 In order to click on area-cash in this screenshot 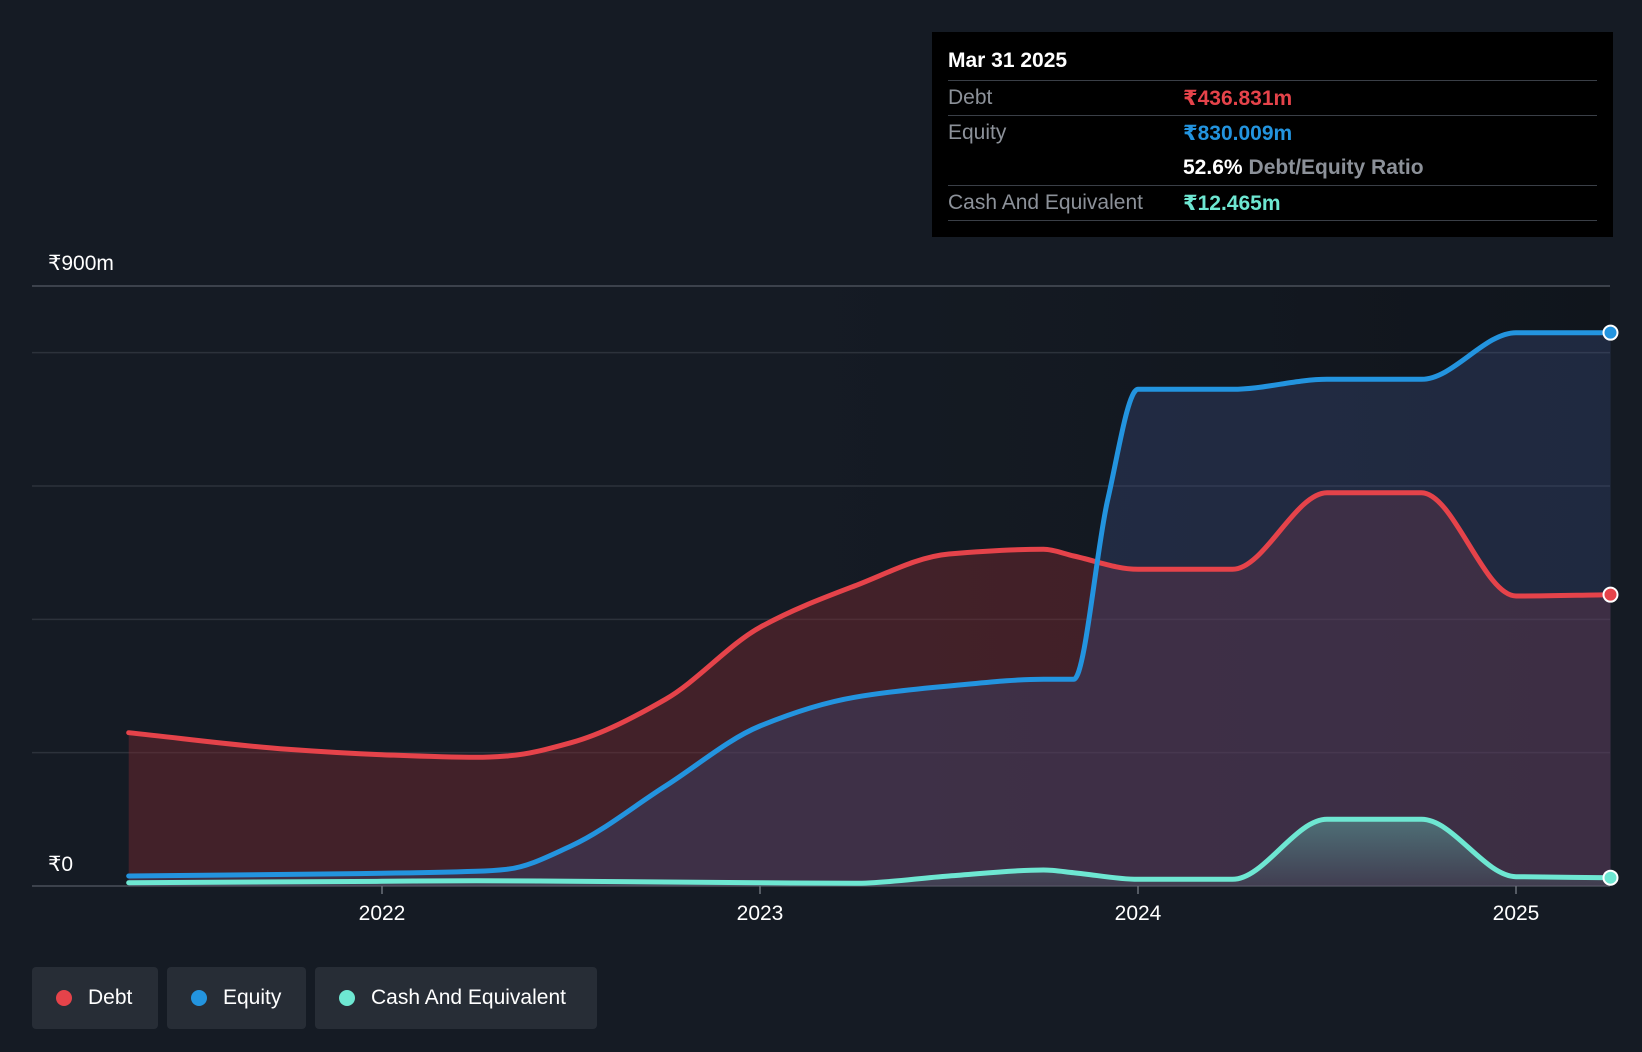, I will do `click(869, 852)`.